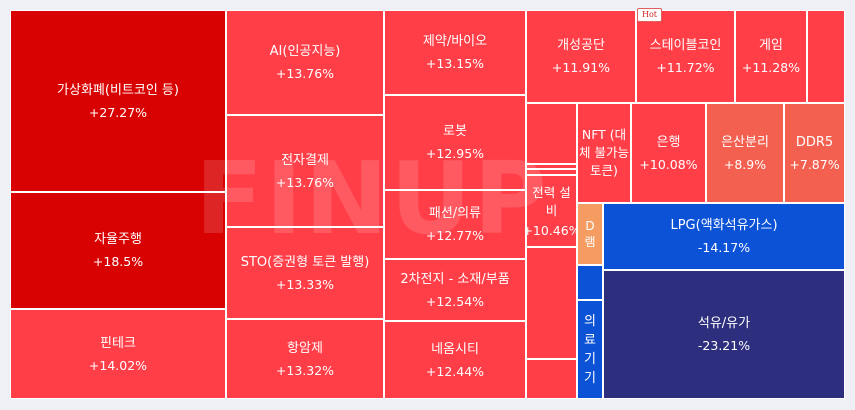 Image resolution: width=855 pixels, height=410 pixels. I want to click on sector-tile: D램, so click(590, 234).